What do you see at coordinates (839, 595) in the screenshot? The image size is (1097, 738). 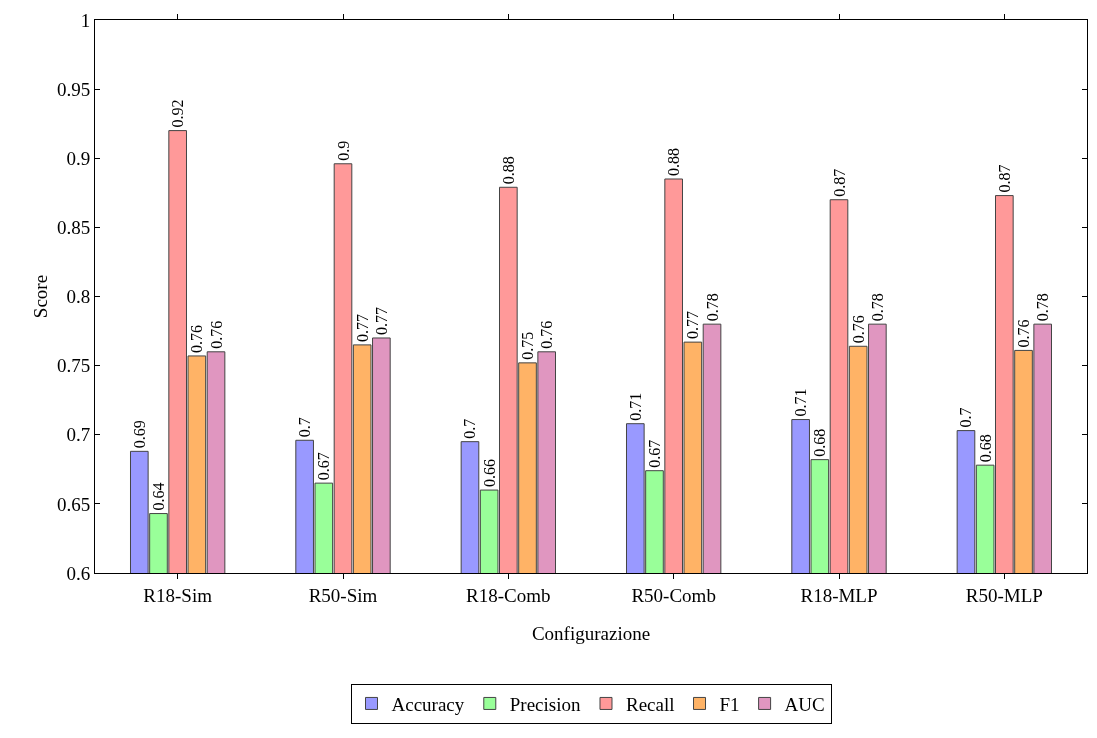 I see `x-tick-label: R18-MLP` at bounding box center [839, 595].